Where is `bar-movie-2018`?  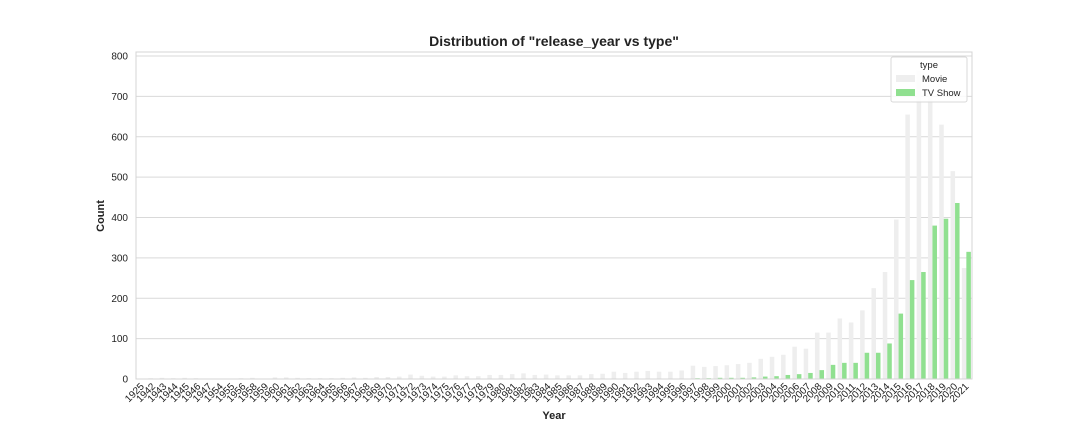 bar-movie-2018 is located at coordinates (930, 237).